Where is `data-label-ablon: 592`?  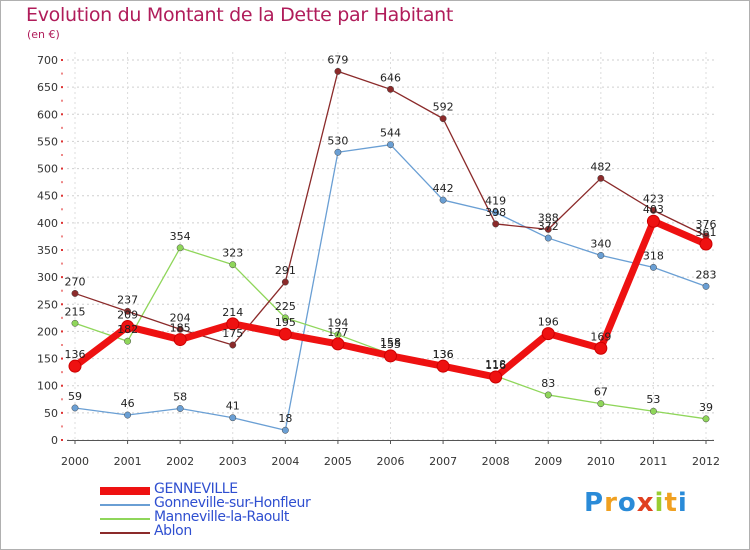
data-label-ablon: 592 is located at coordinates (443, 107).